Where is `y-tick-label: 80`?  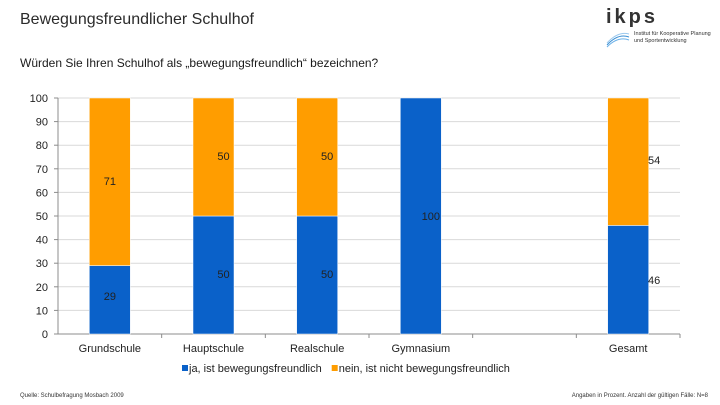
y-tick-label: 80 is located at coordinates (42, 146).